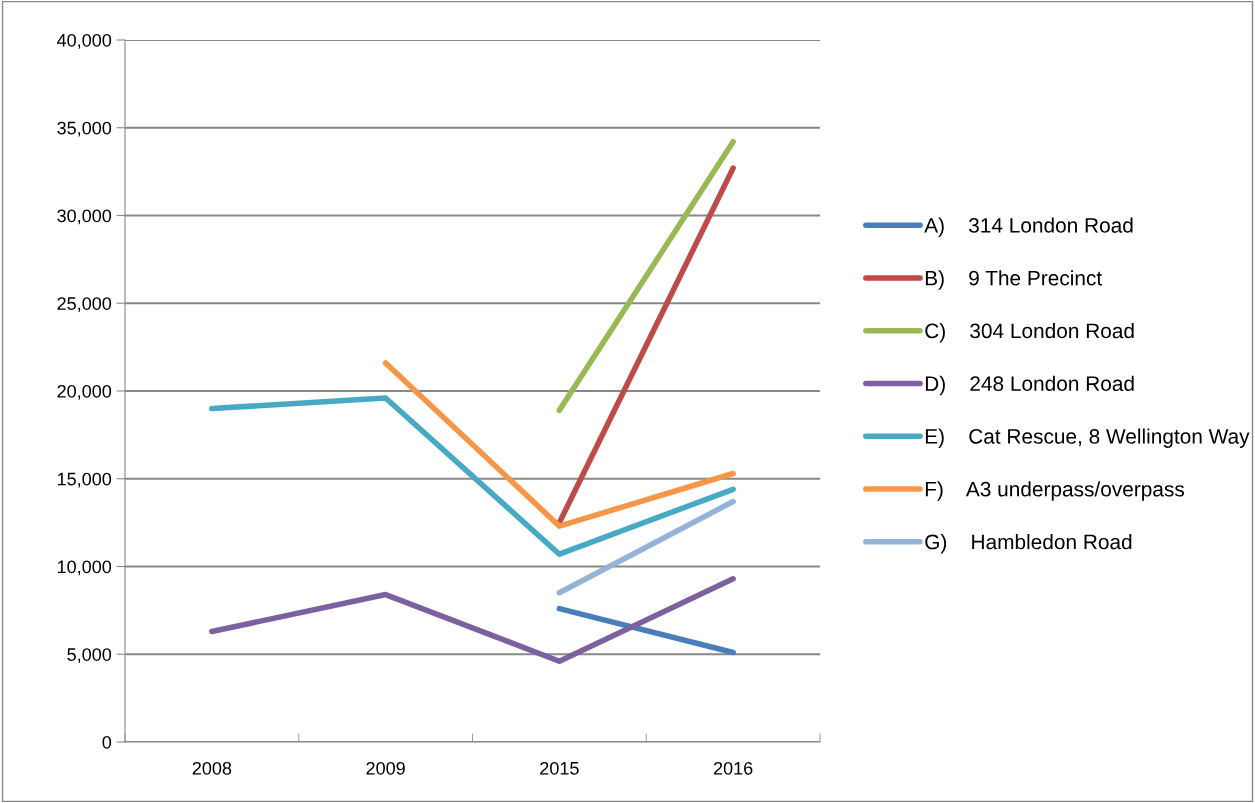 The width and height of the screenshot is (1255, 803). What do you see at coordinates (84, 305) in the screenshot?
I see `y-tick-label: 25,000` at bounding box center [84, 305].